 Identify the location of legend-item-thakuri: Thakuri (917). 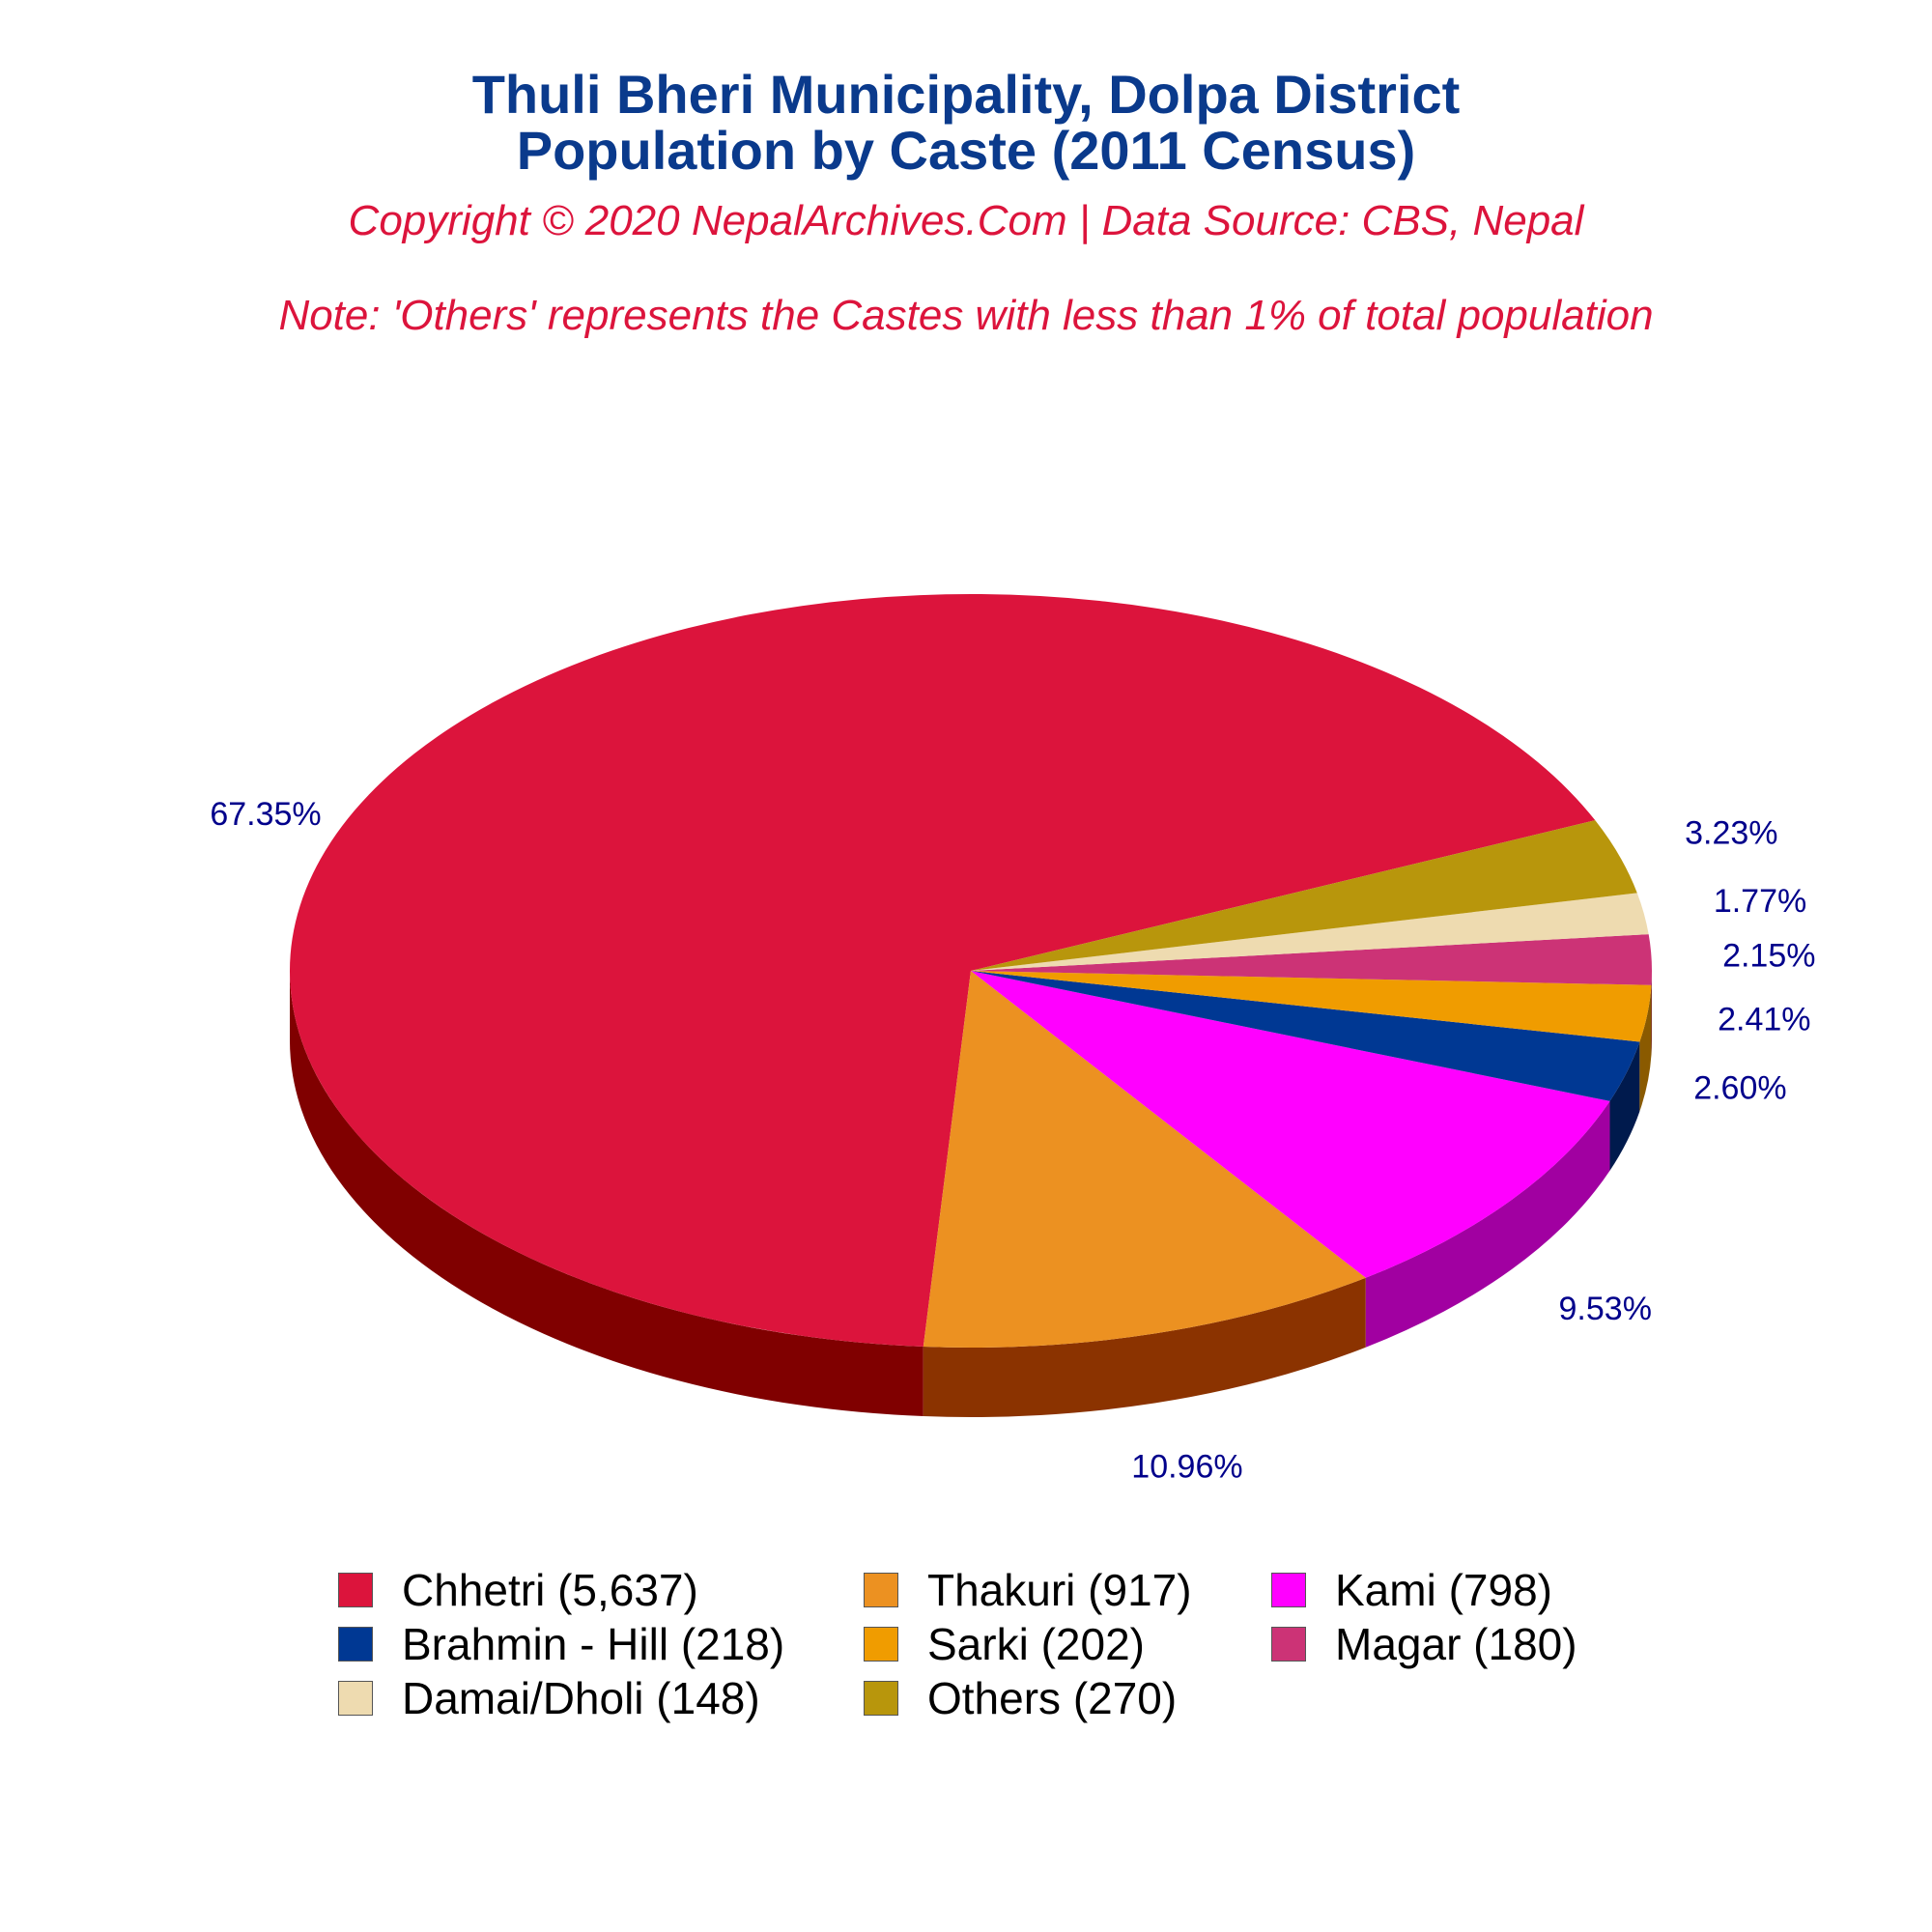
(1028, 1590).